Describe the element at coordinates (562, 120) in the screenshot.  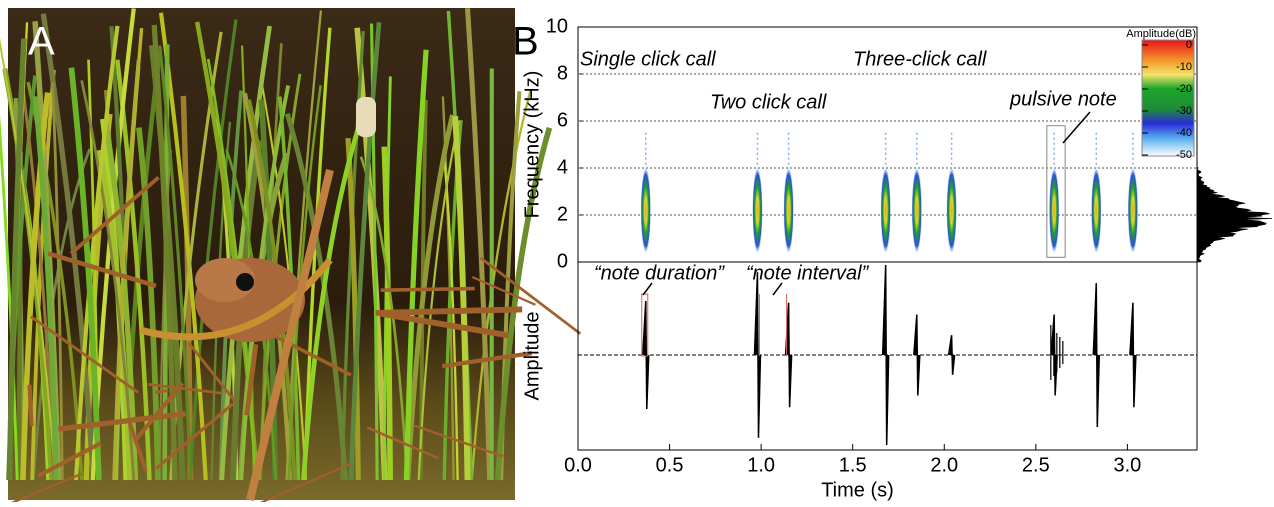
I see `y-tick-label: 6` at that location.